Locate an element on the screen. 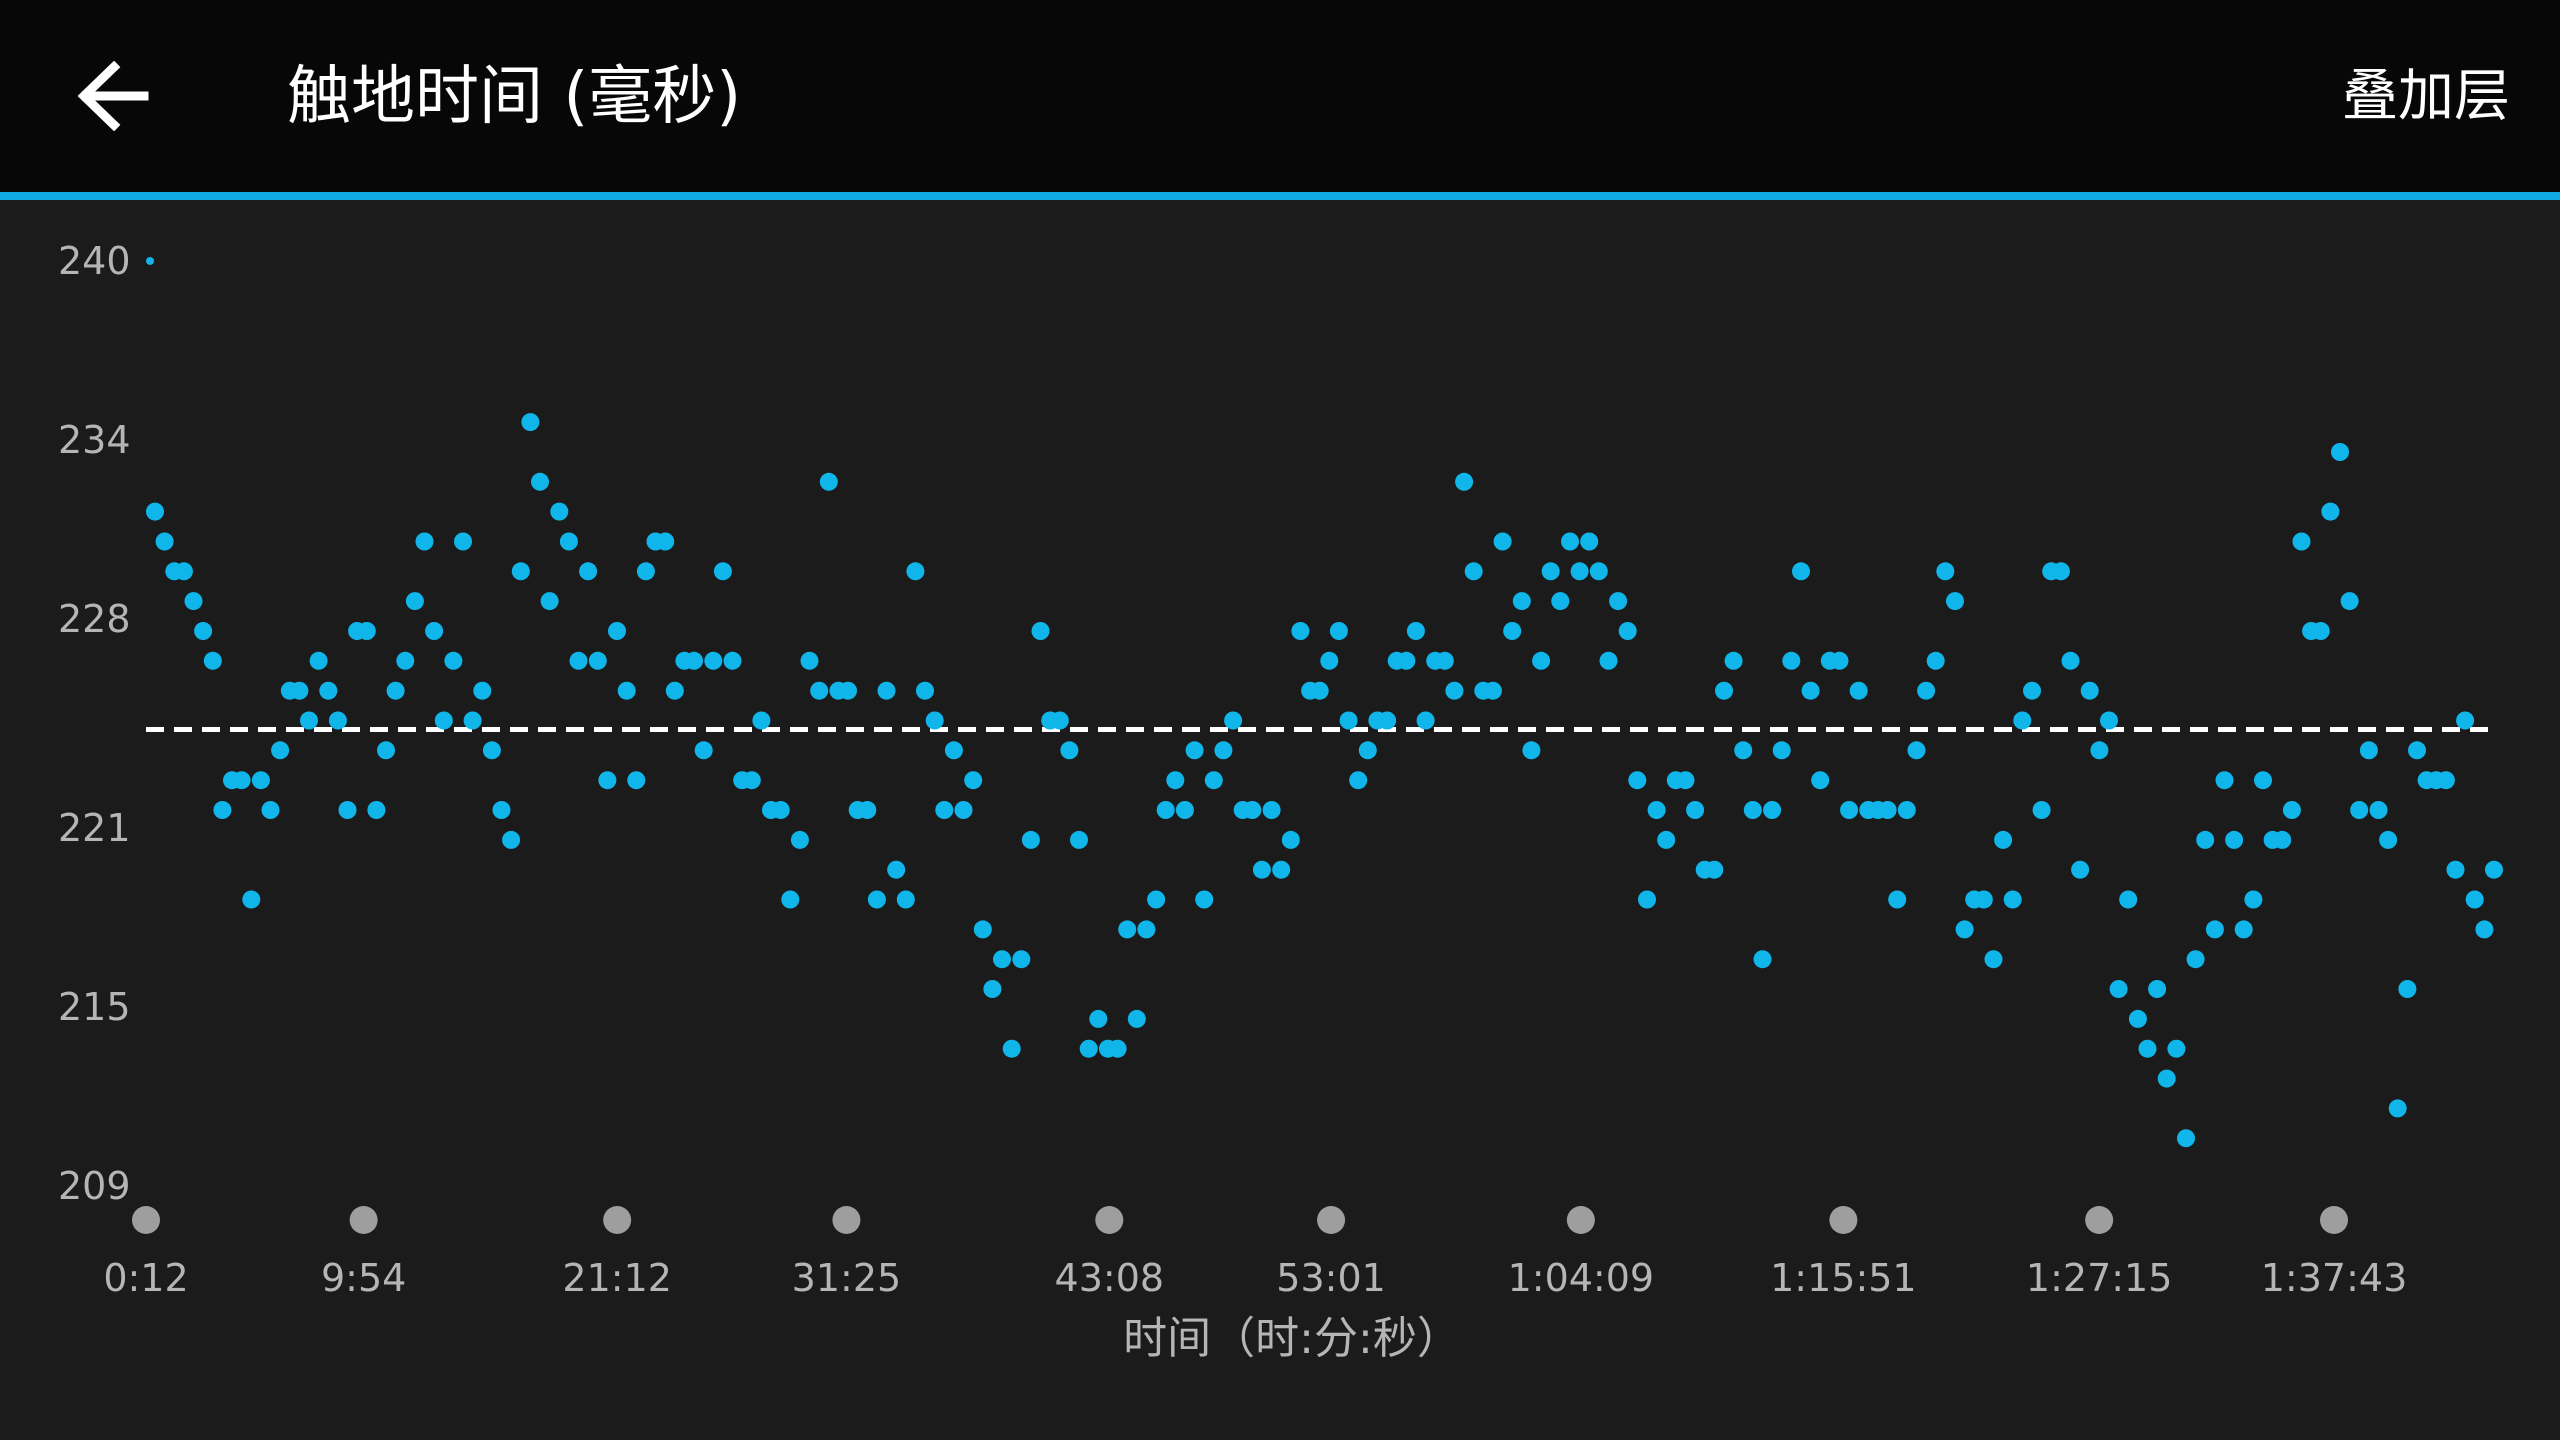  overlay-button: 叠加层 is located at coordinates (2426, 96).